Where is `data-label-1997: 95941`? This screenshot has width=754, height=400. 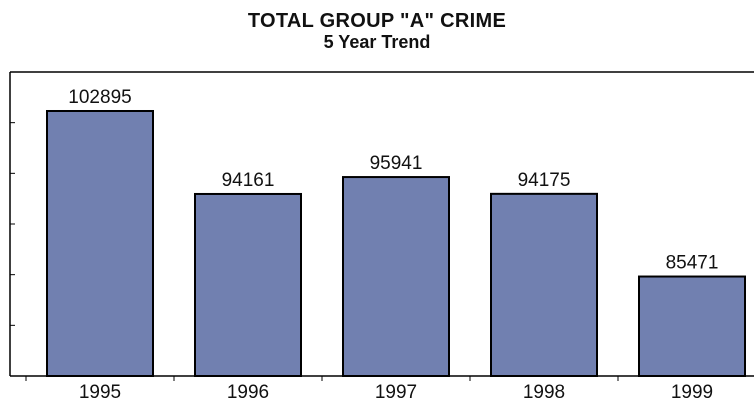 data-label-1997: 95941 is located at coordinates (396, 163).